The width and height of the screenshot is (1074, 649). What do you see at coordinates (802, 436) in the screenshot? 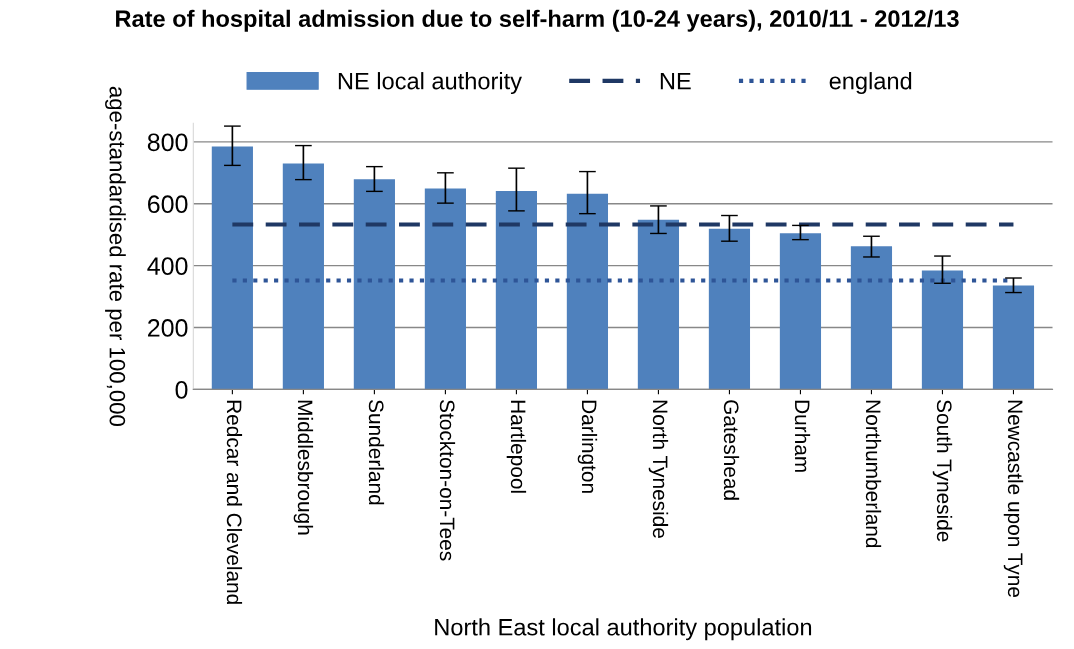
I see `x-tick-label: Durham` at bounding box center [802, 436].